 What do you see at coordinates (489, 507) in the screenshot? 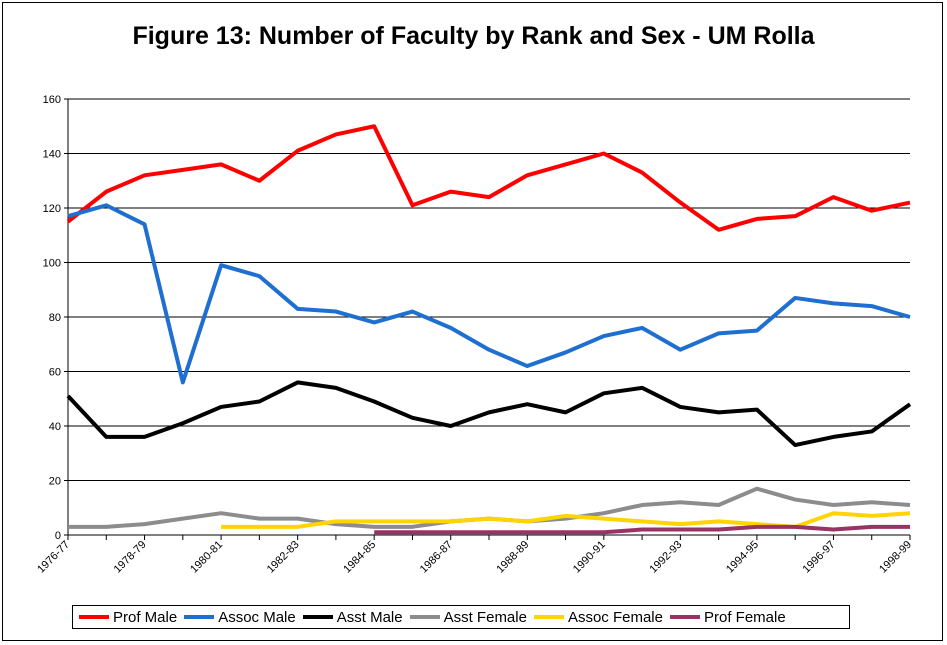
I see `series-line-asst-female` at bounding box center [489, 507].